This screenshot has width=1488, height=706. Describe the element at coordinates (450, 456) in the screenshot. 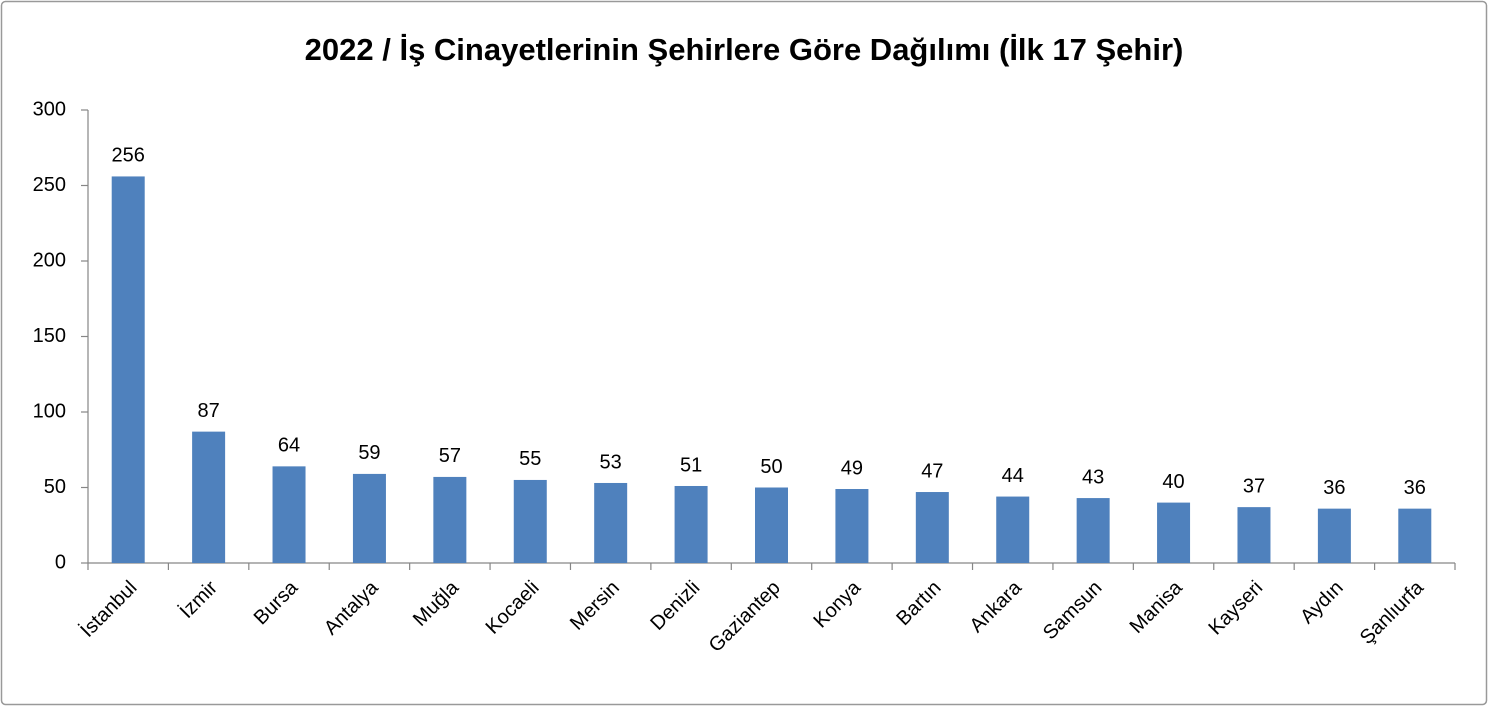

I see `data-label: 57` at that location.